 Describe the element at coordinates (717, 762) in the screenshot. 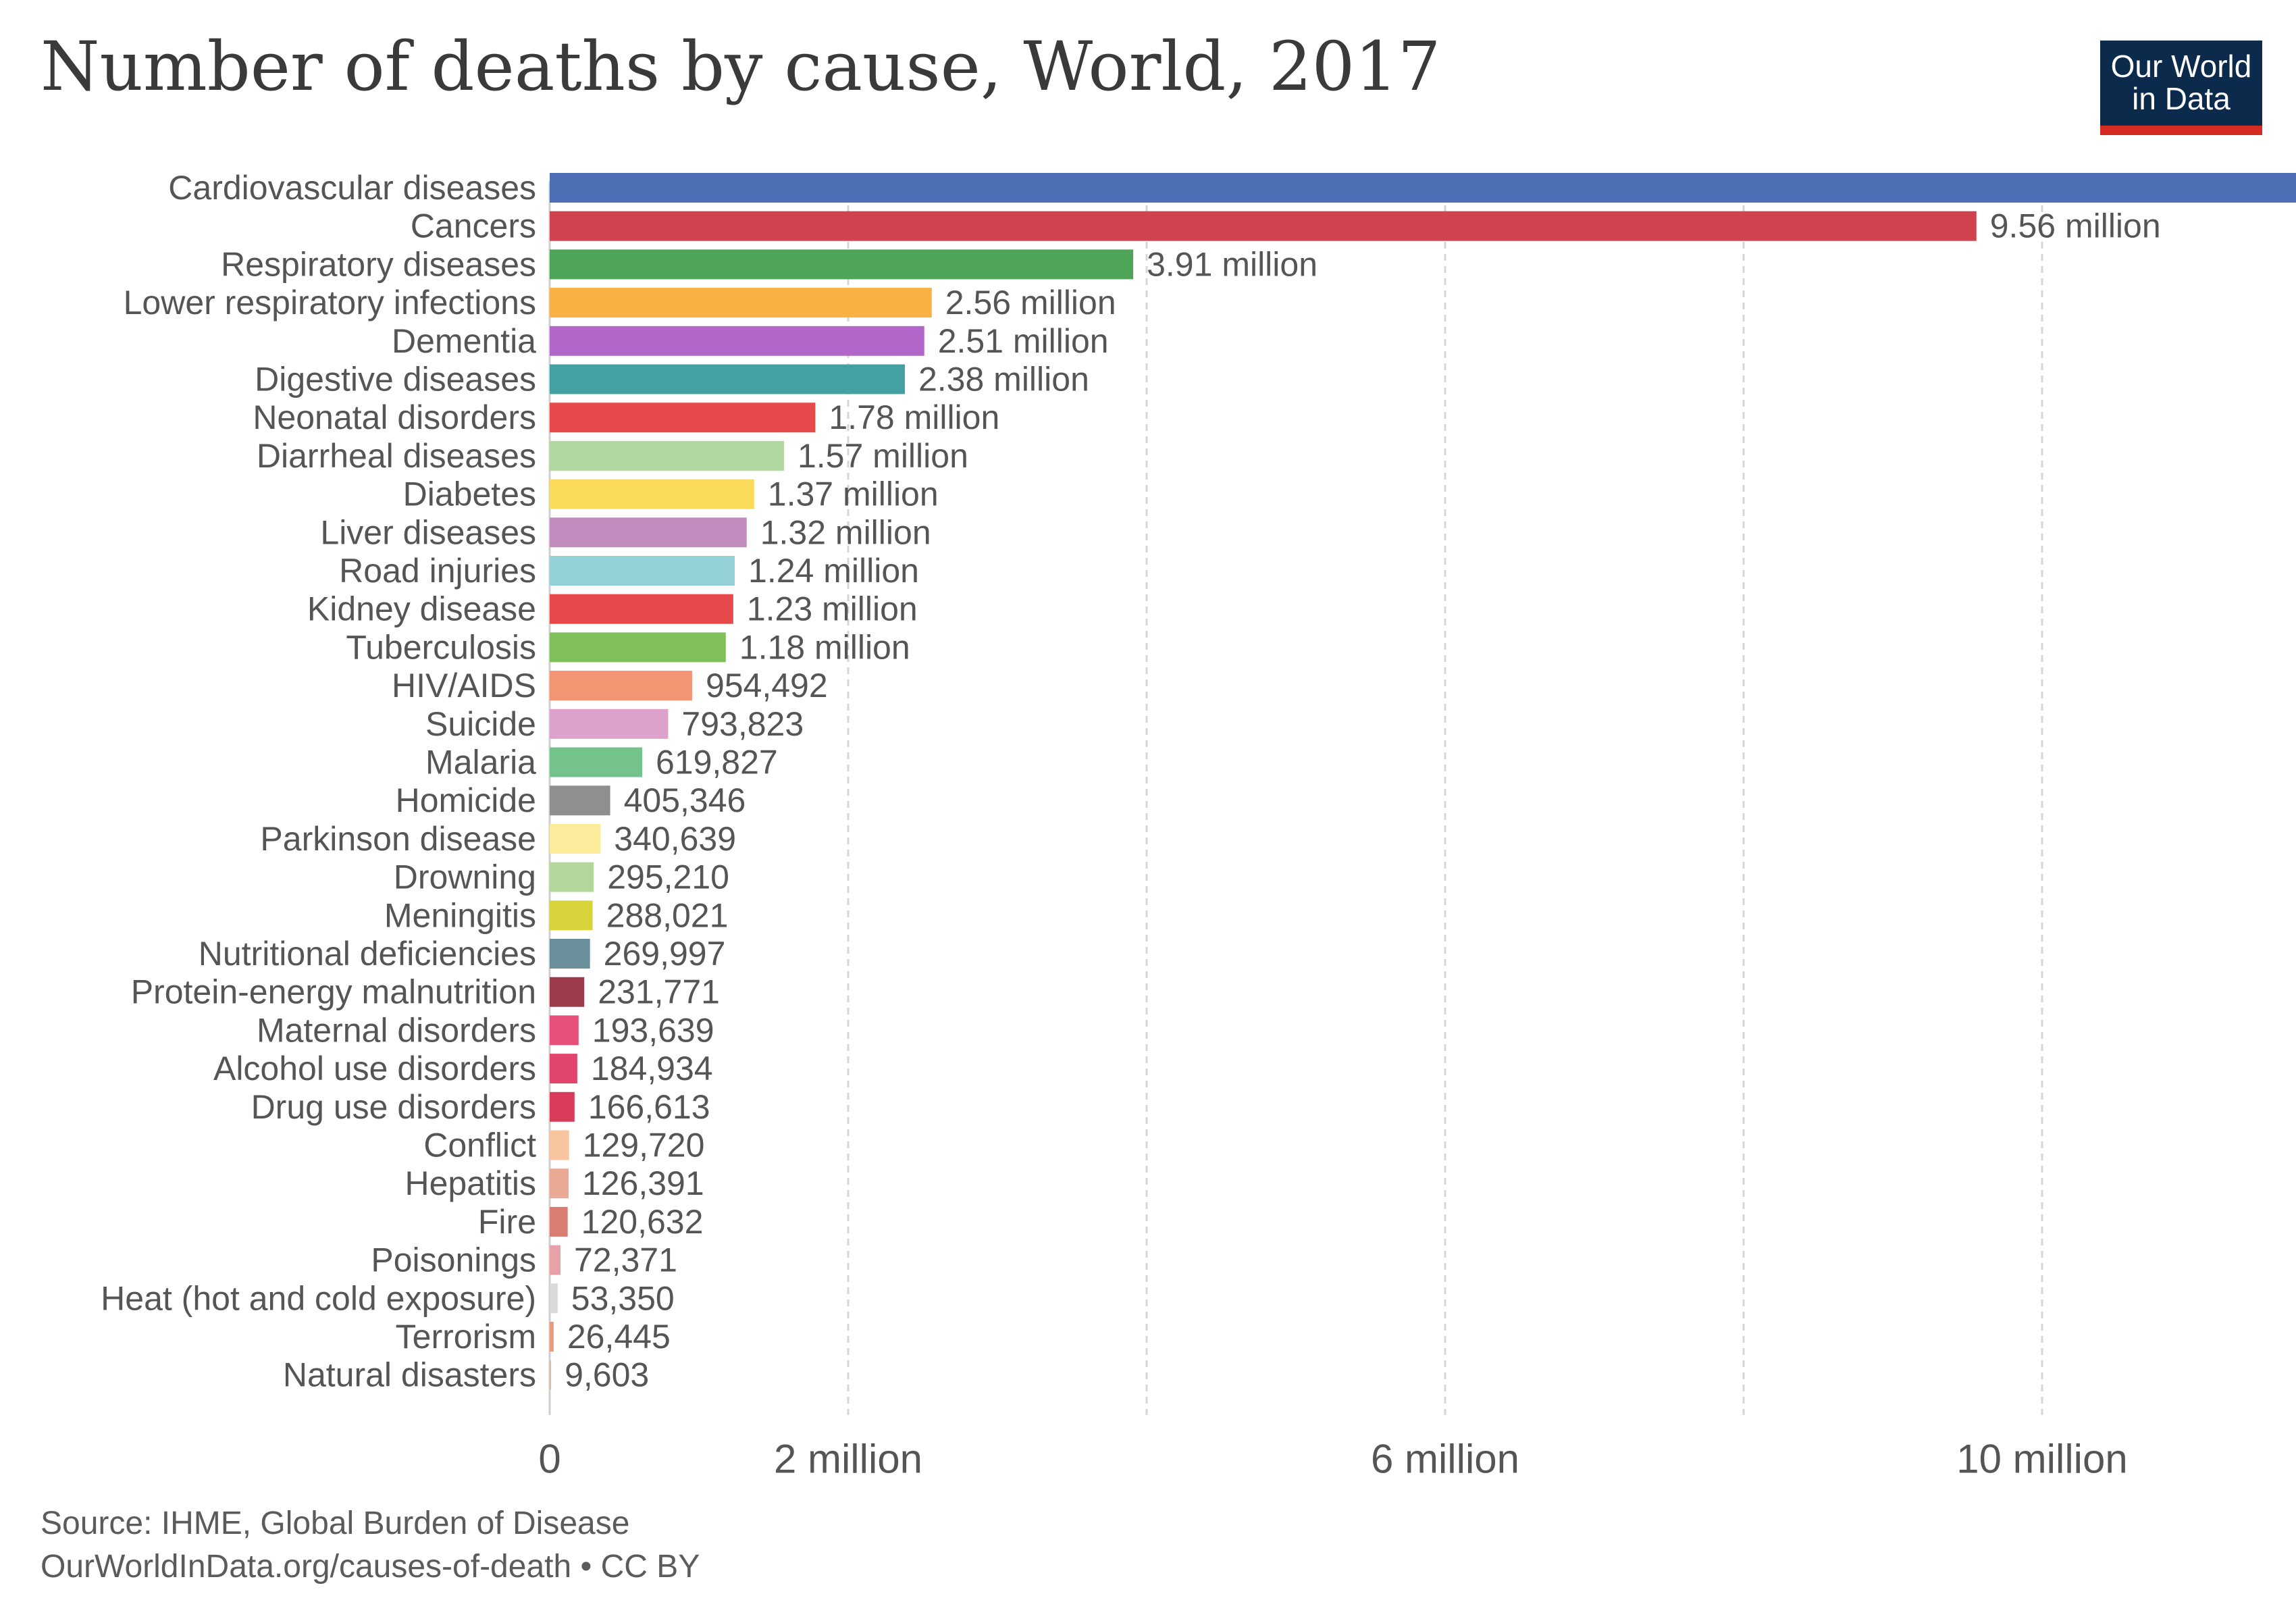

I see `value-label-15: 619,827` at that location.